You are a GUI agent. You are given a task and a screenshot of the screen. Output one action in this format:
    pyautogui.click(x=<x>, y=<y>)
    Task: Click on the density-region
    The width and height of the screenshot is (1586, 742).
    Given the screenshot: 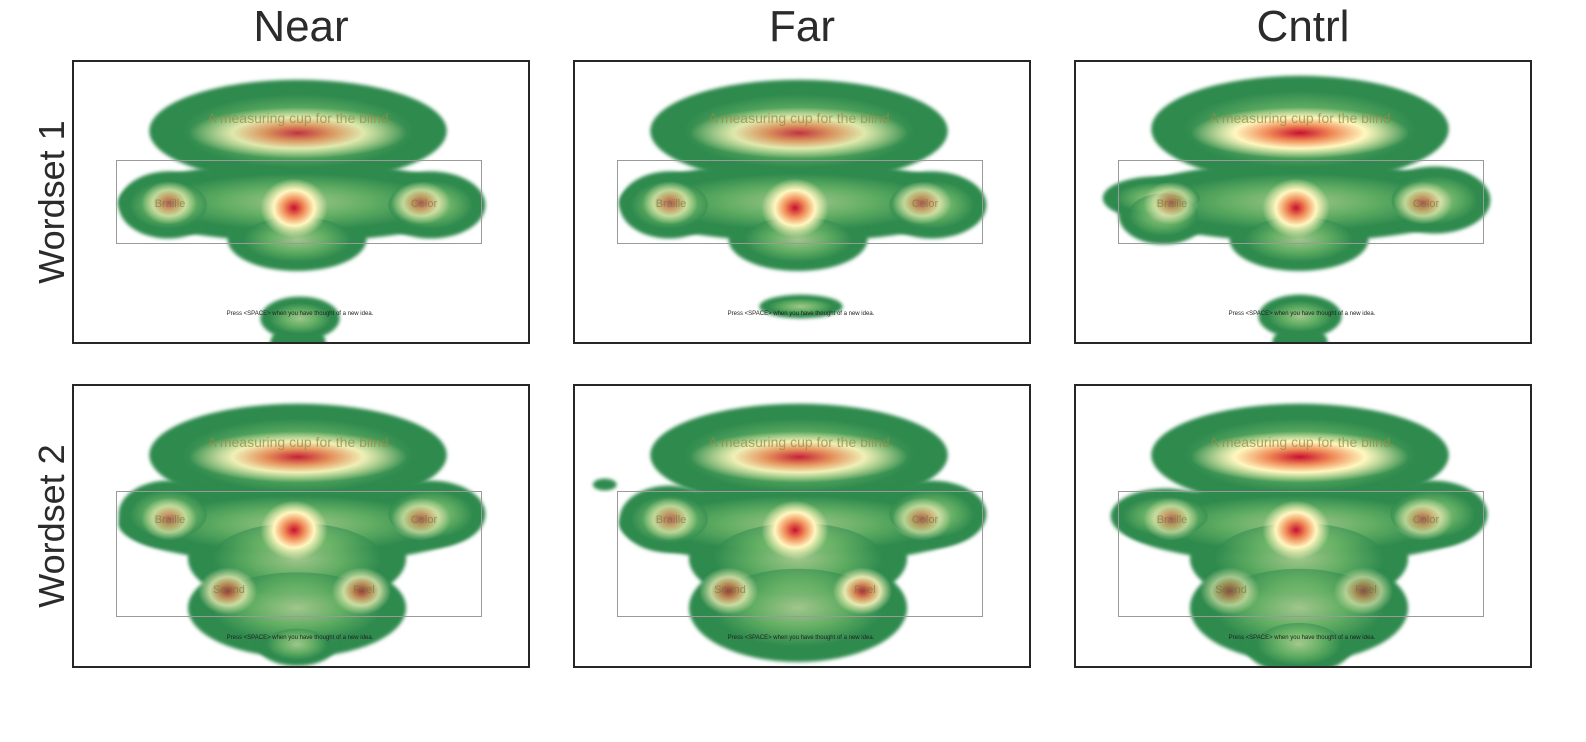 What is the action you would take?
    pyautogui.click(x=604, y=484)
    